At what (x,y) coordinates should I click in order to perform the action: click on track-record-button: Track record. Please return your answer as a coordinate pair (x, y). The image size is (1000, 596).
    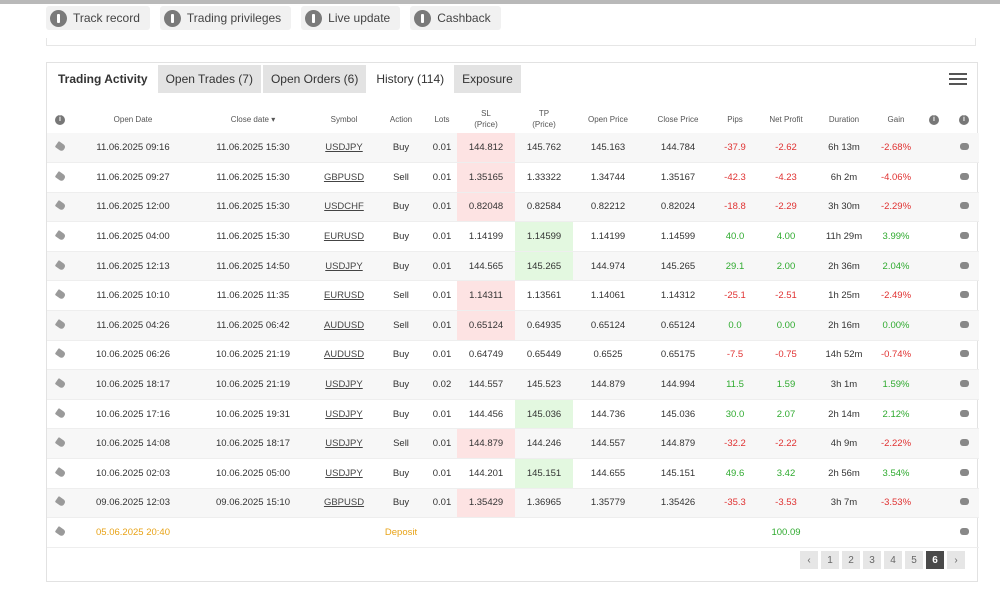
    Looking at the image, I should click on (98, 18).